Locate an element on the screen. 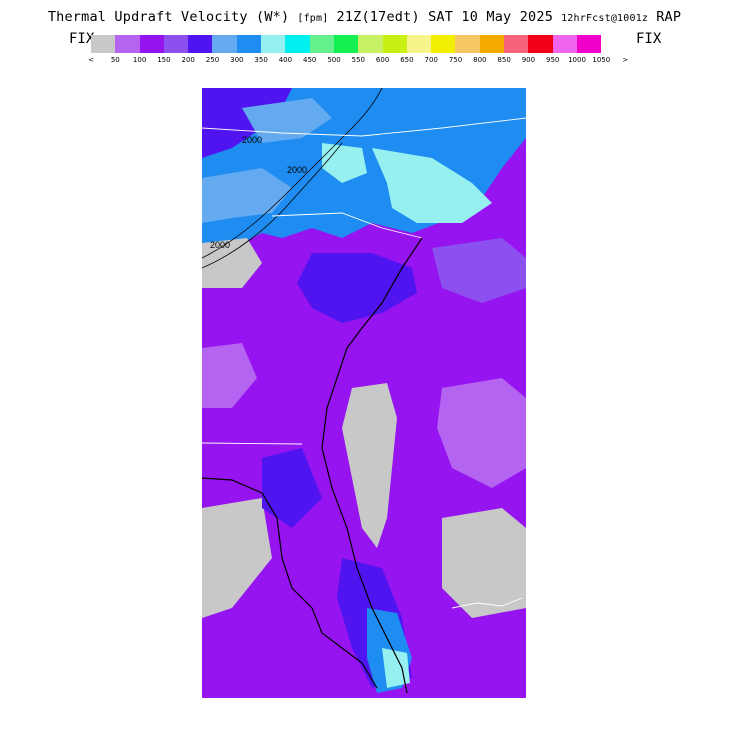 Image resolution: width=729 pixels, height=729 pixels. title-main: Thermal Updraft Velocity (W*) is located at coordinates (168, 17).